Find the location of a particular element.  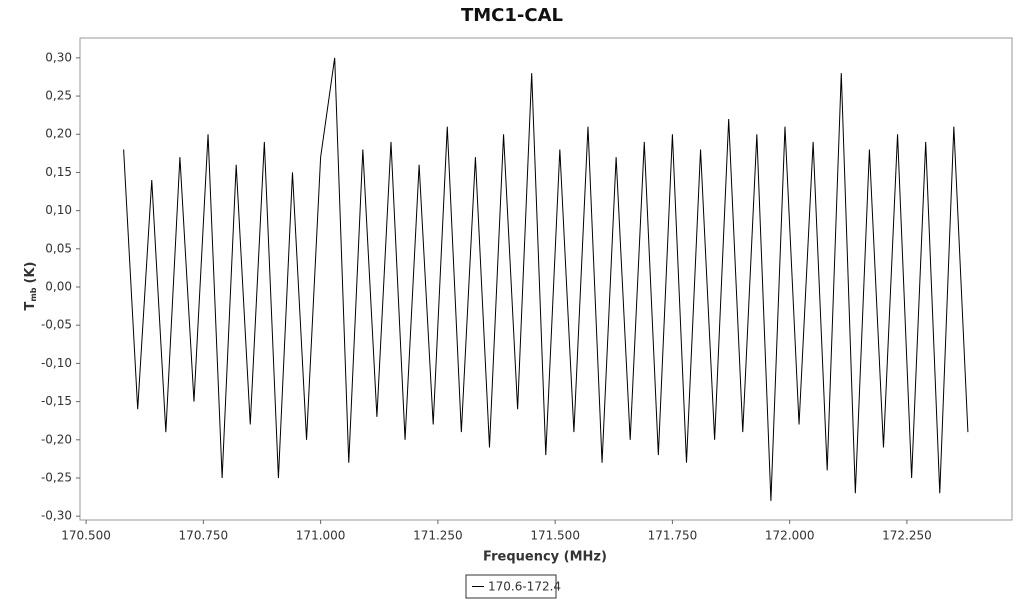

legend-box is located at coordinates (511, 586).